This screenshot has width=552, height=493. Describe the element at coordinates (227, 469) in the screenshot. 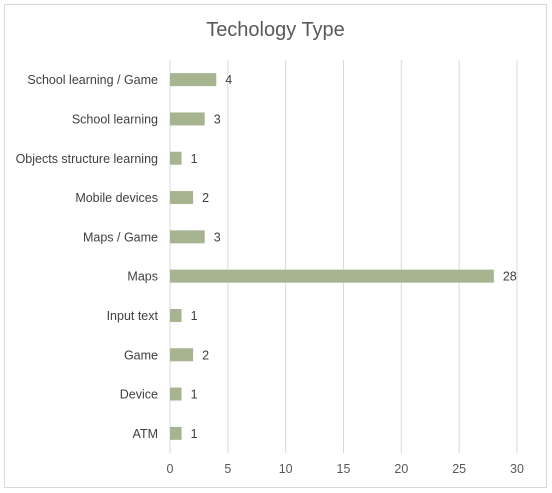

I see `x-tick-label: 5` at that location.